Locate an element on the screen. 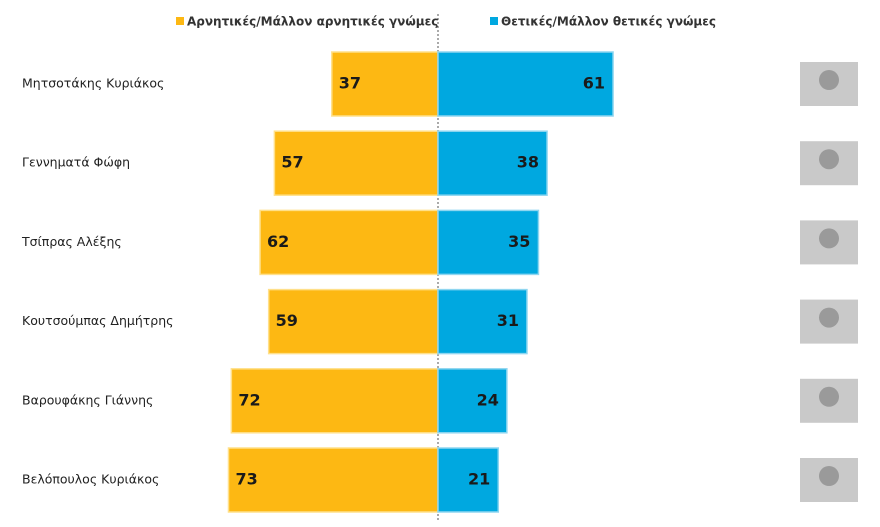 This screenshot has width=880, height=527. value-label: 24 is located at coordinates (488, 399).